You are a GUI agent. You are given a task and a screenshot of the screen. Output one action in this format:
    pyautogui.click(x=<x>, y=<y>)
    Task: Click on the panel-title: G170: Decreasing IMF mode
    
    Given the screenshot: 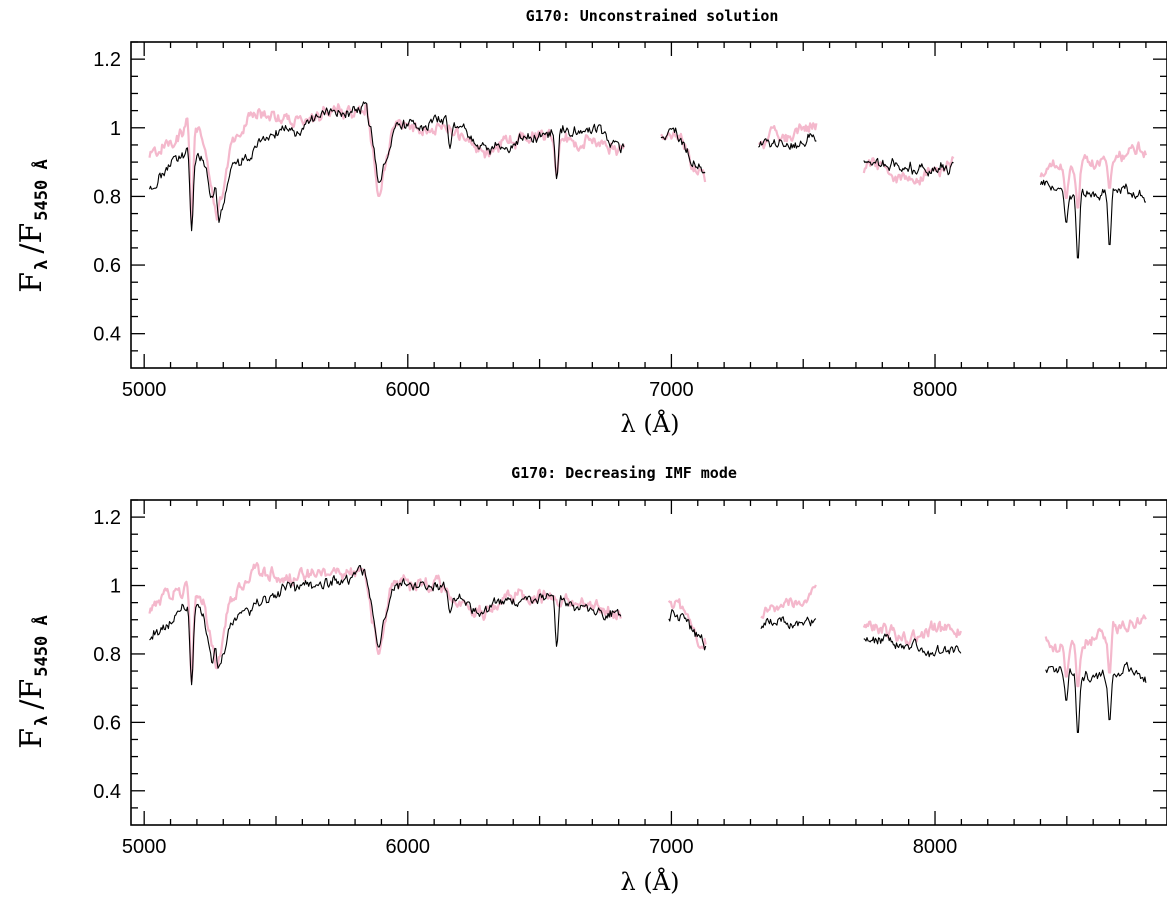 What is the action you would take?
    pyautogui.click(x=624, y=473)
    